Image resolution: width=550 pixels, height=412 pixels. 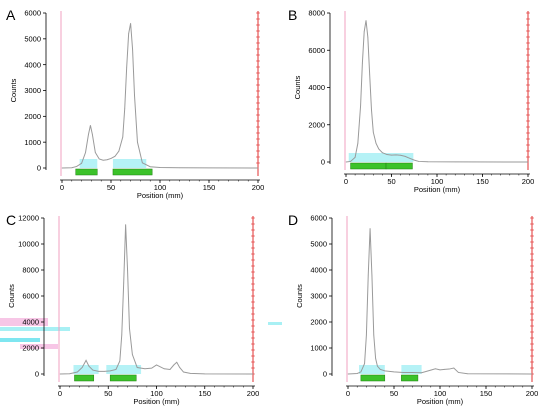 What do you see at coordinates (258, 187) in the screenshot?
I see `x-tick-label-a-4: 200` at bounding box center [258, 187].